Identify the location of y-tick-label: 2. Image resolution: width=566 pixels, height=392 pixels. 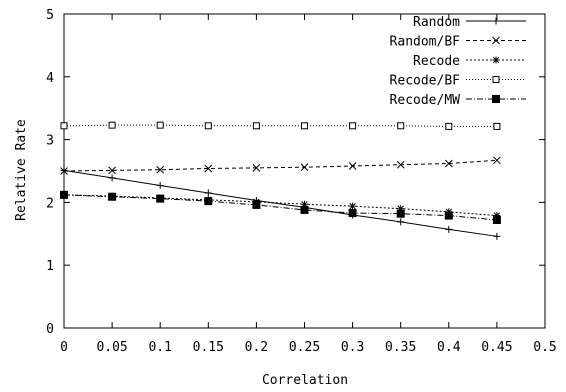
(50, 203).